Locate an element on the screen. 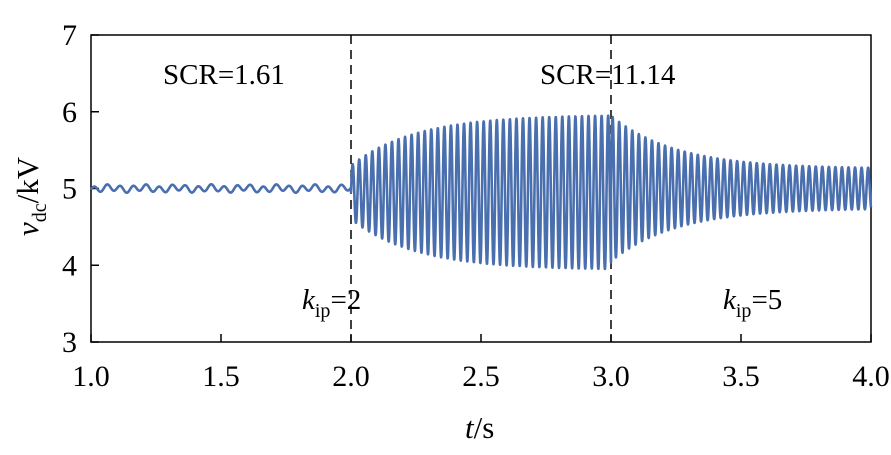 This screenshot has height=455, width=891. annotation-kip-right: kip=5 is located at coordinates (752, 303).